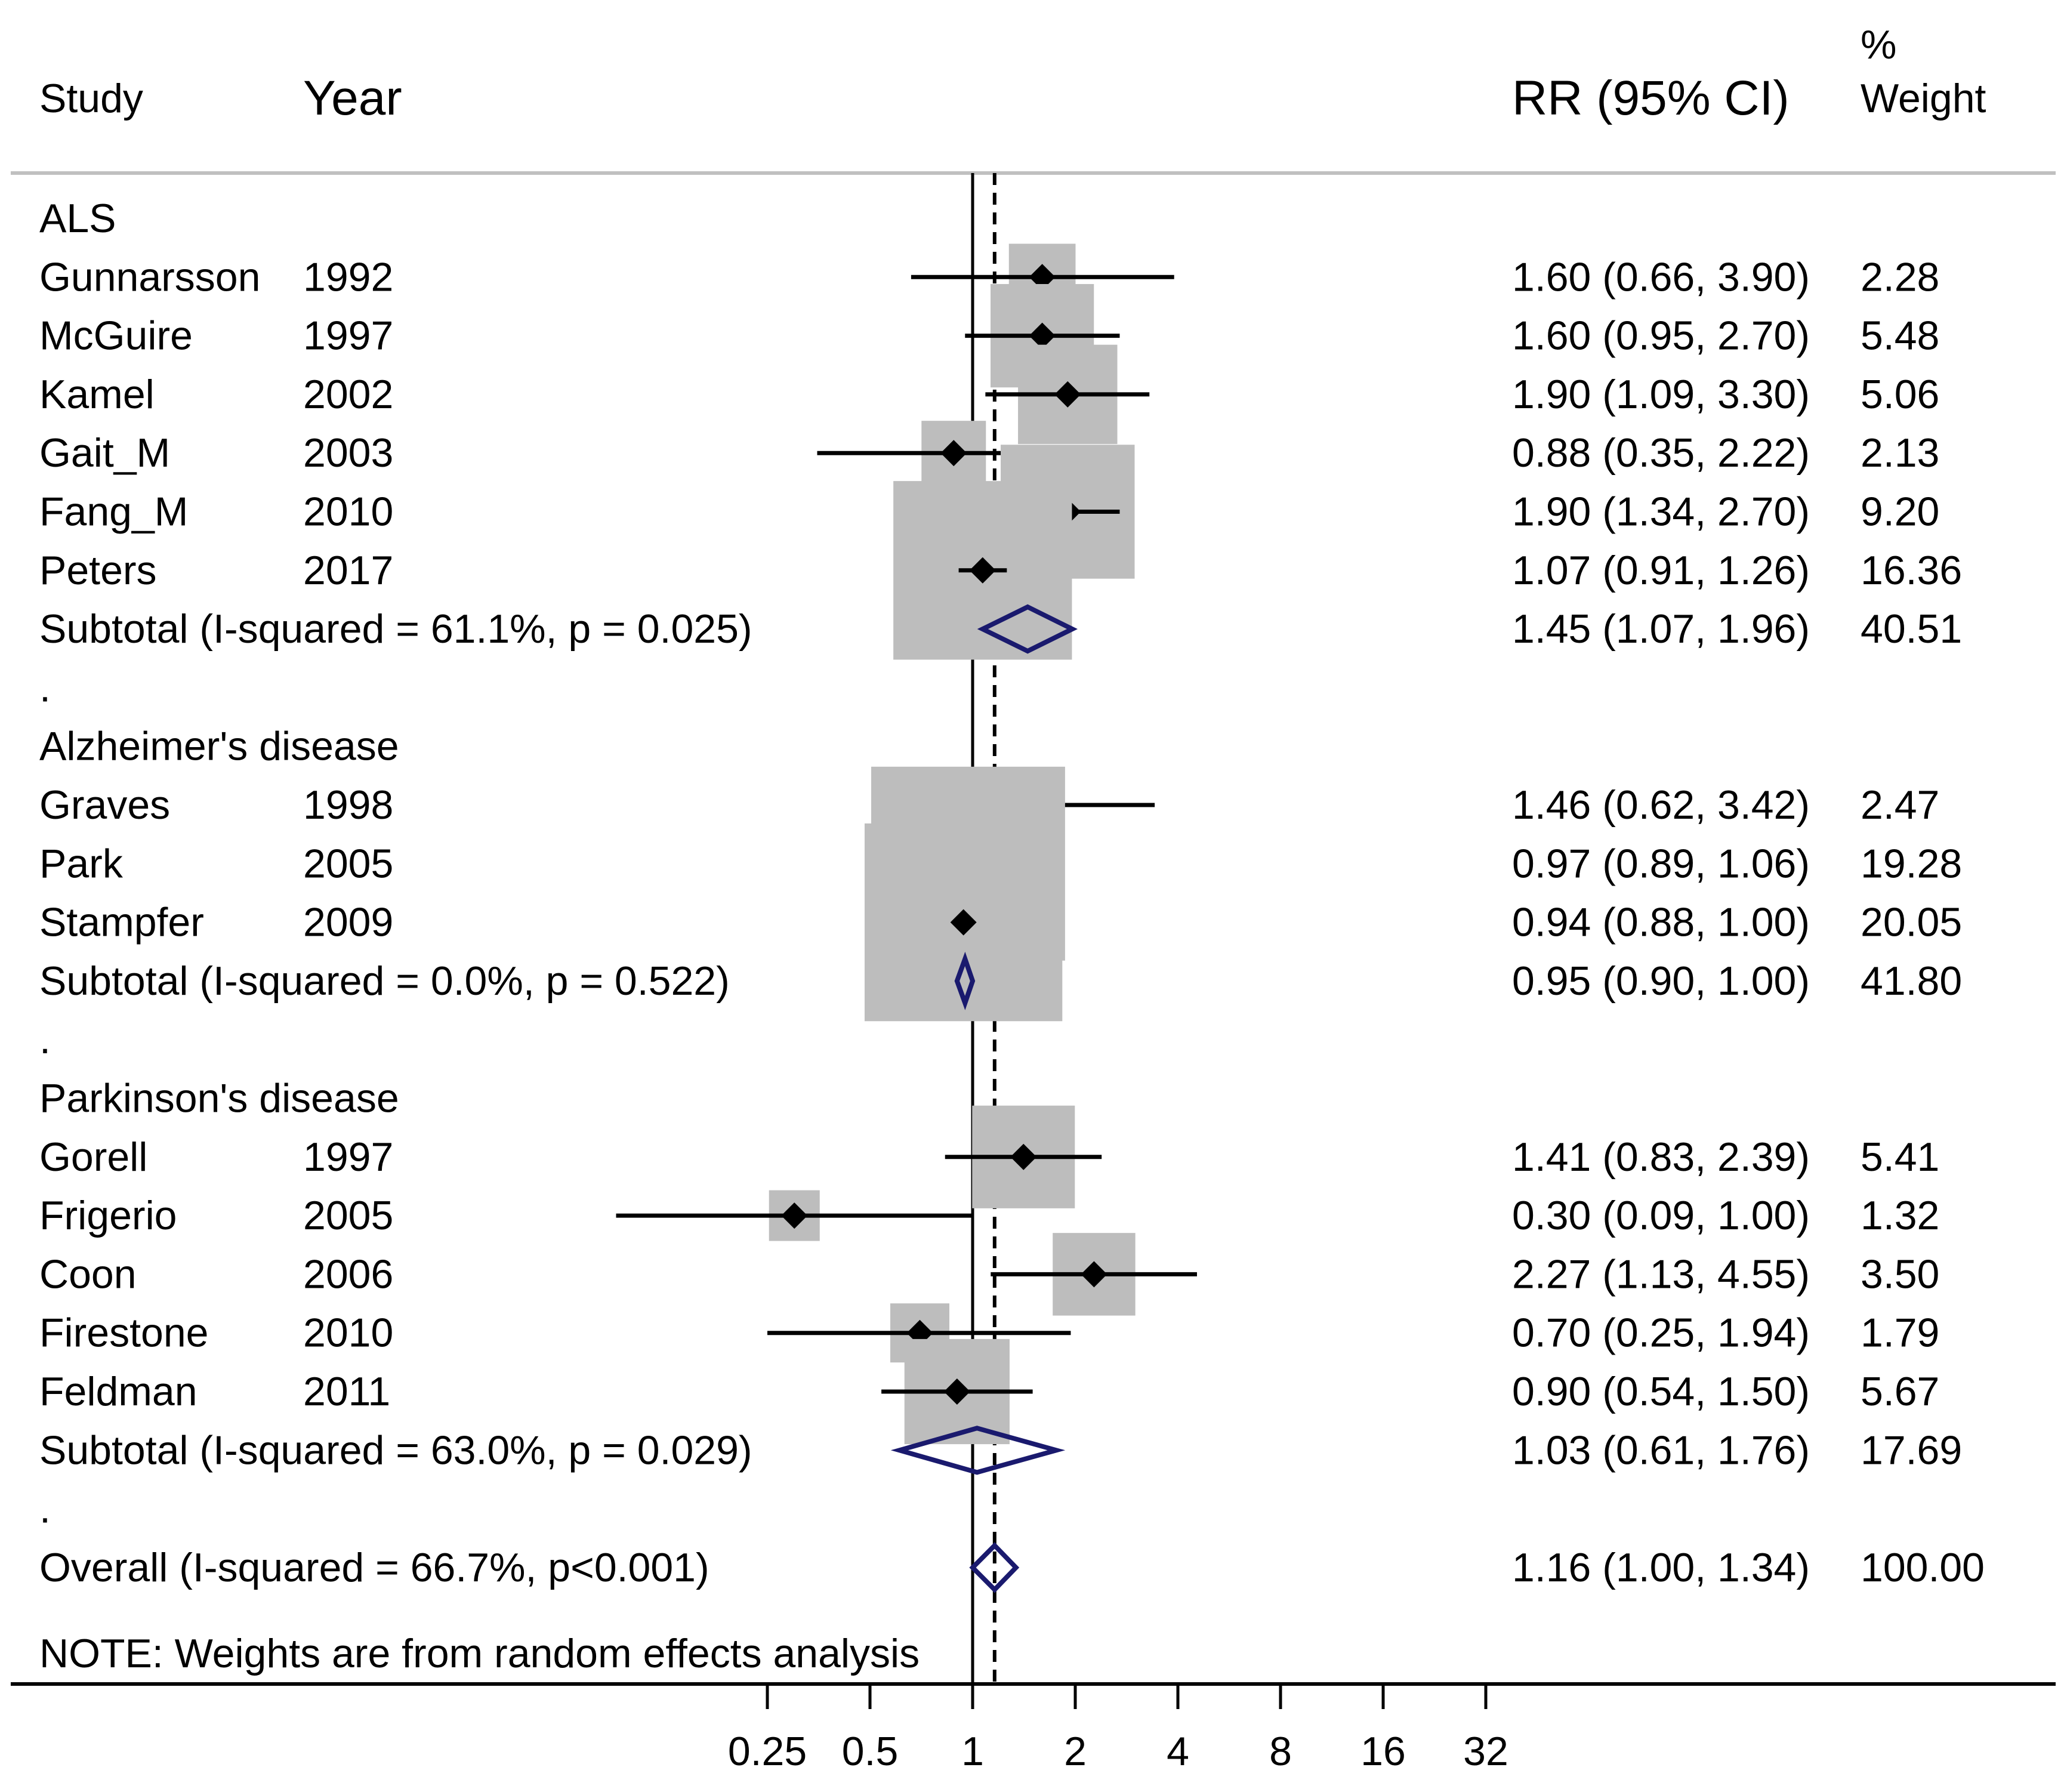 This screenshot has width=2064, height=1792. I want to click on subtotal-weight: 41.80, so click(1911, 981).